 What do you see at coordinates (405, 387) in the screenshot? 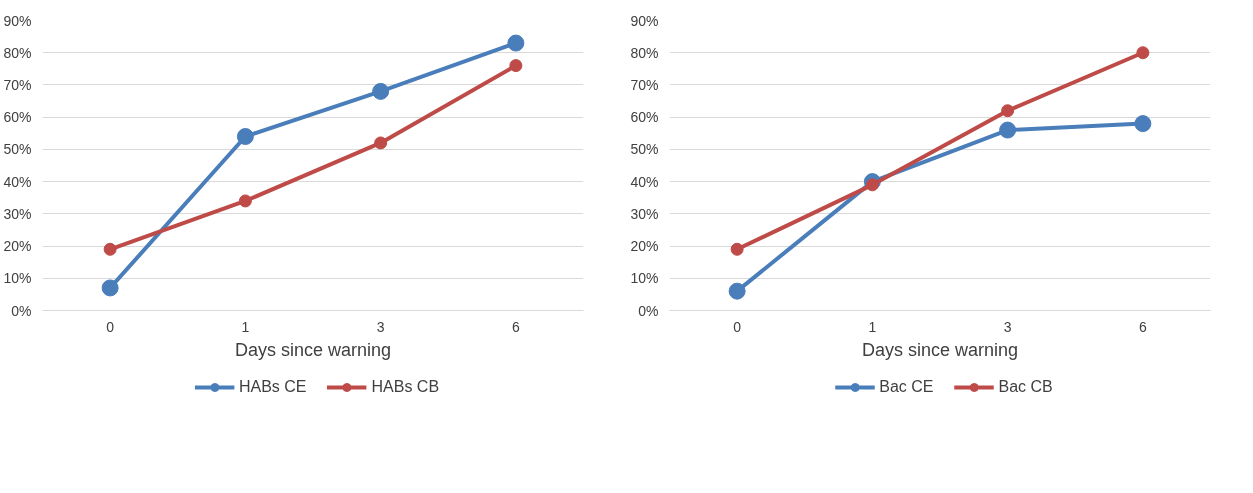
I see `legend-label: HABs CB` at bounding box center [405, 387].